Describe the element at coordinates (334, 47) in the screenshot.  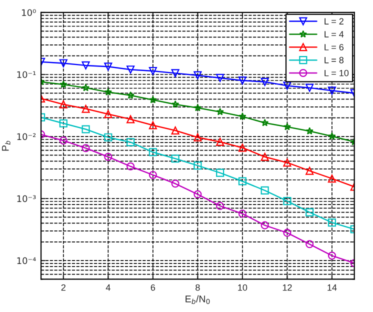
I see `legend-label: L = 6` at that location.